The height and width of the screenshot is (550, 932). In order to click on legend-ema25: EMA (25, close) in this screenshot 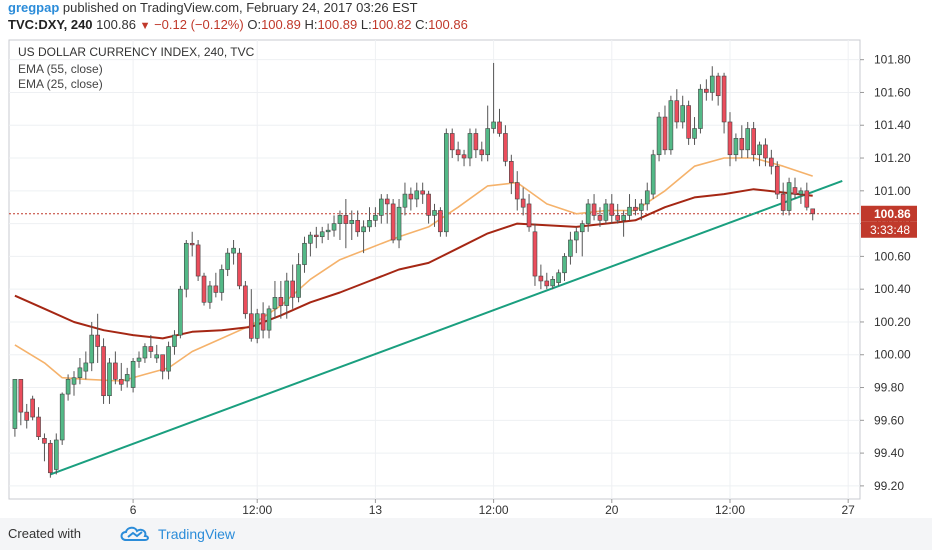, I will do `click(60, 84)`.